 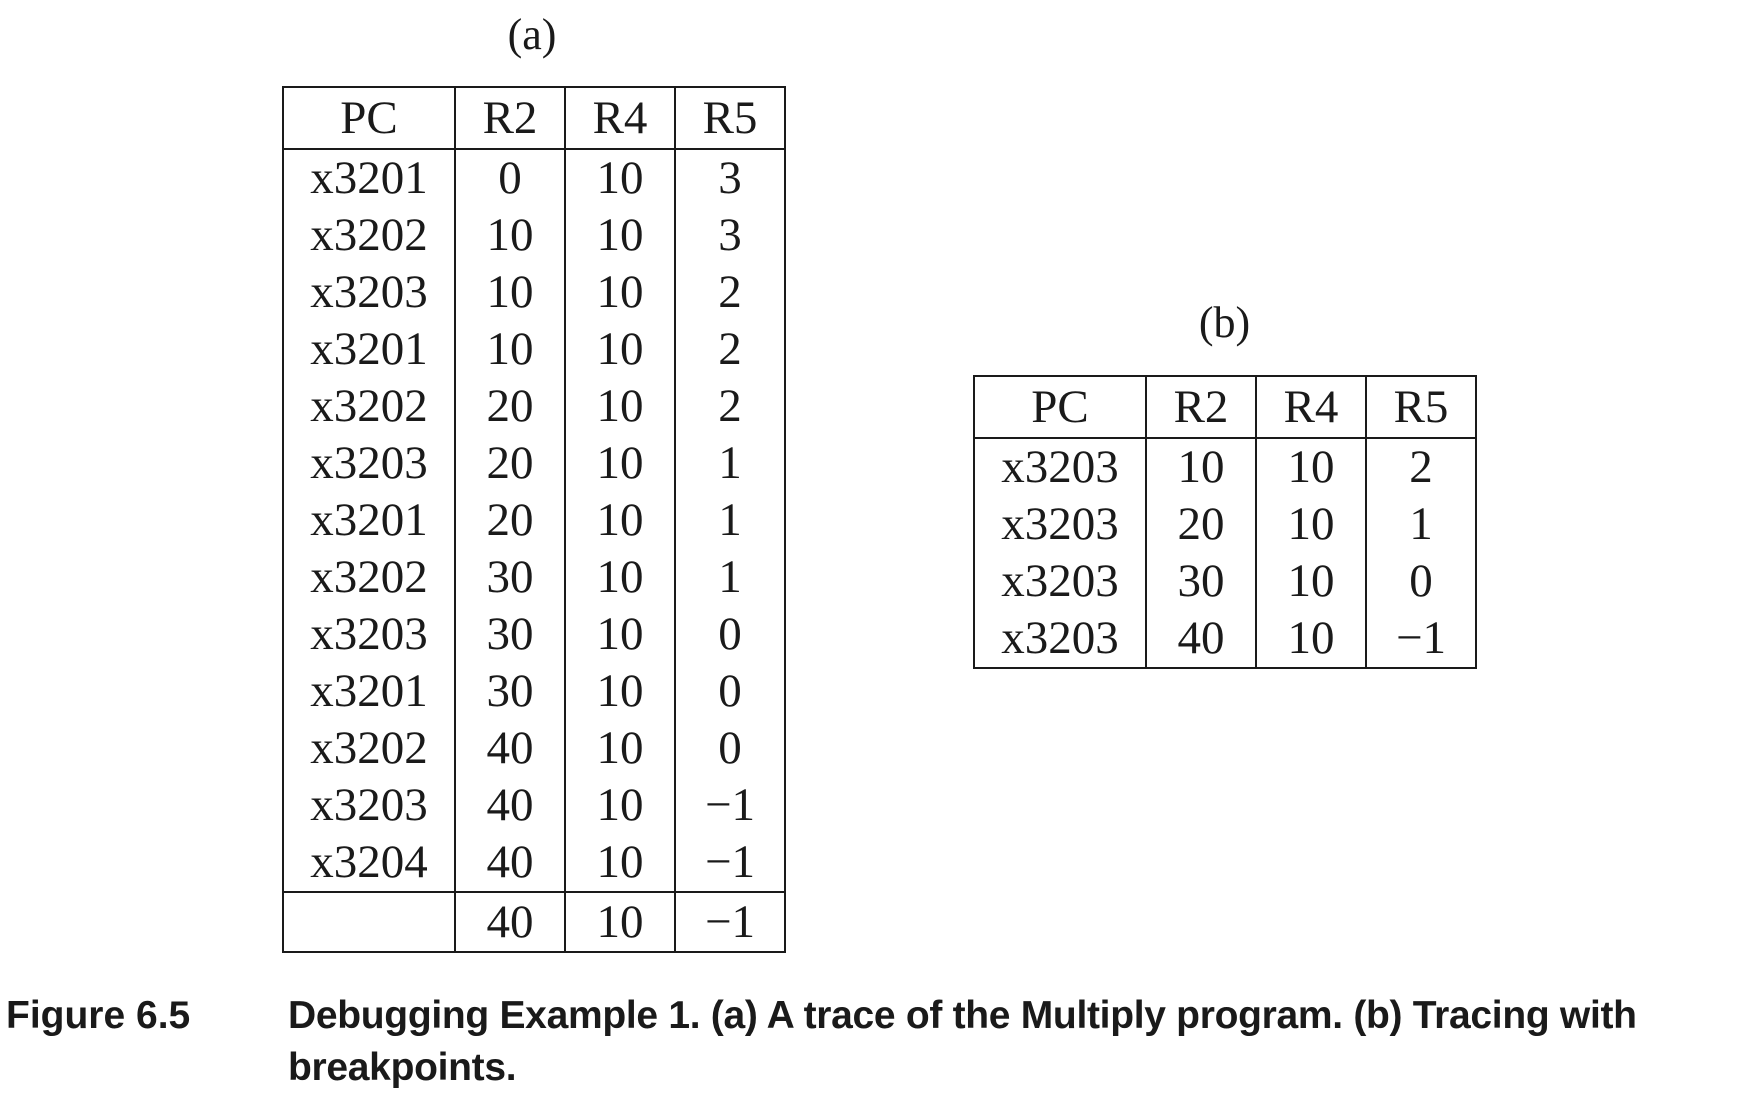 I want to click on table-row: x3202 30 10 1, so click(x=534, y=577).